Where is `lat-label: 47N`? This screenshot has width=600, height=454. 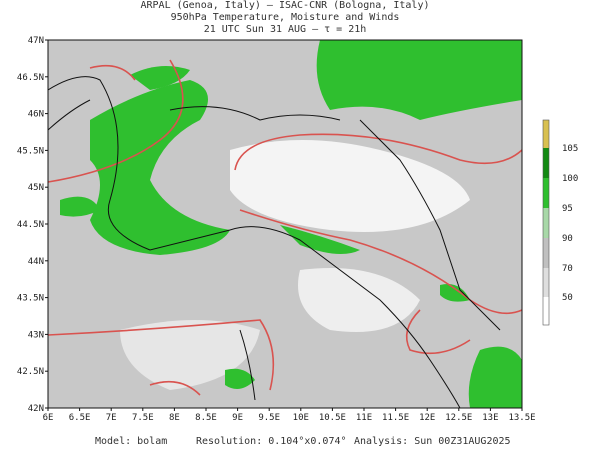
lat-label: 47N is located at coordinates (36, 41).